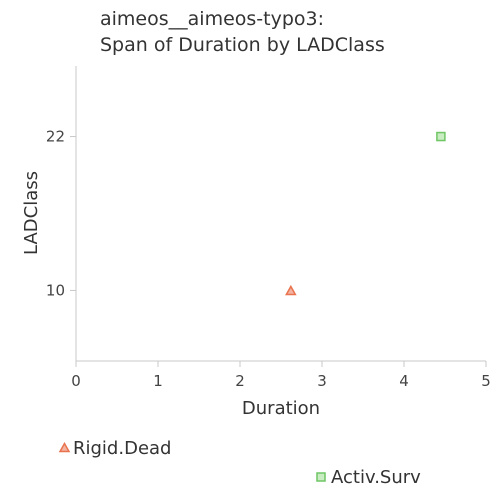 Image resolution: width=500 pixels, height=500 pixels. What do you see at coordinates (212, 19) in the screenshot?
I see `chart-title-line-1: aimeos__aimeos-typo3:` at bounding box center [212, 19].